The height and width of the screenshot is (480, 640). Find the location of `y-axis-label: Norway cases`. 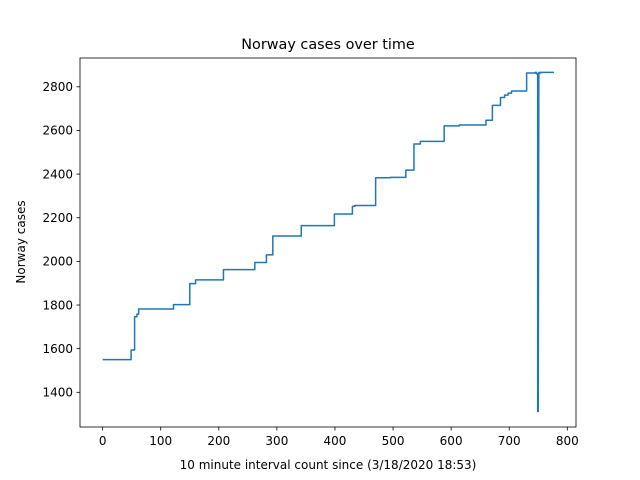

y-axis-label: Norway cases is located at coordinates (21, 241).